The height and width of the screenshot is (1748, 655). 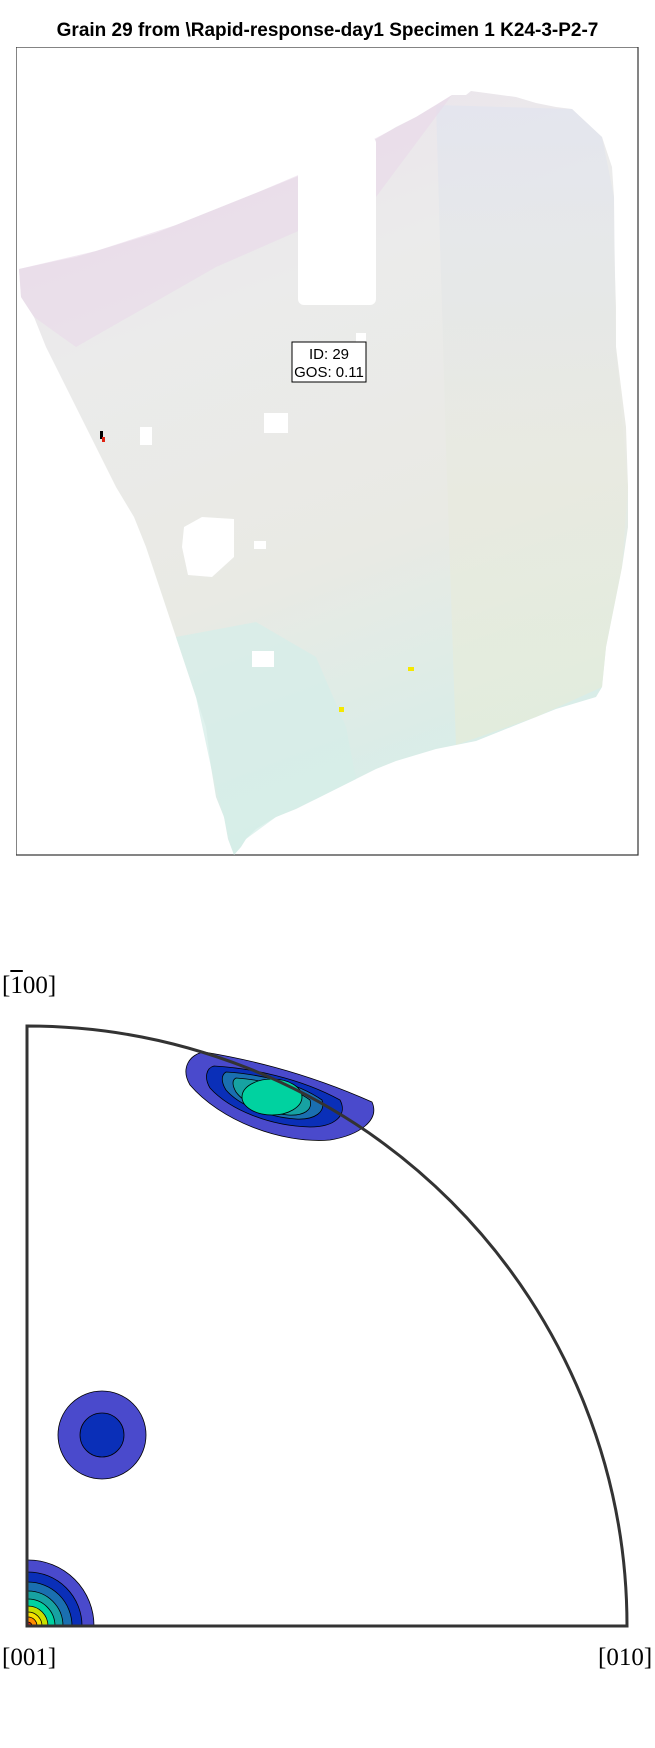 I want to click on grain-label-box, so click(x=329, y=362).